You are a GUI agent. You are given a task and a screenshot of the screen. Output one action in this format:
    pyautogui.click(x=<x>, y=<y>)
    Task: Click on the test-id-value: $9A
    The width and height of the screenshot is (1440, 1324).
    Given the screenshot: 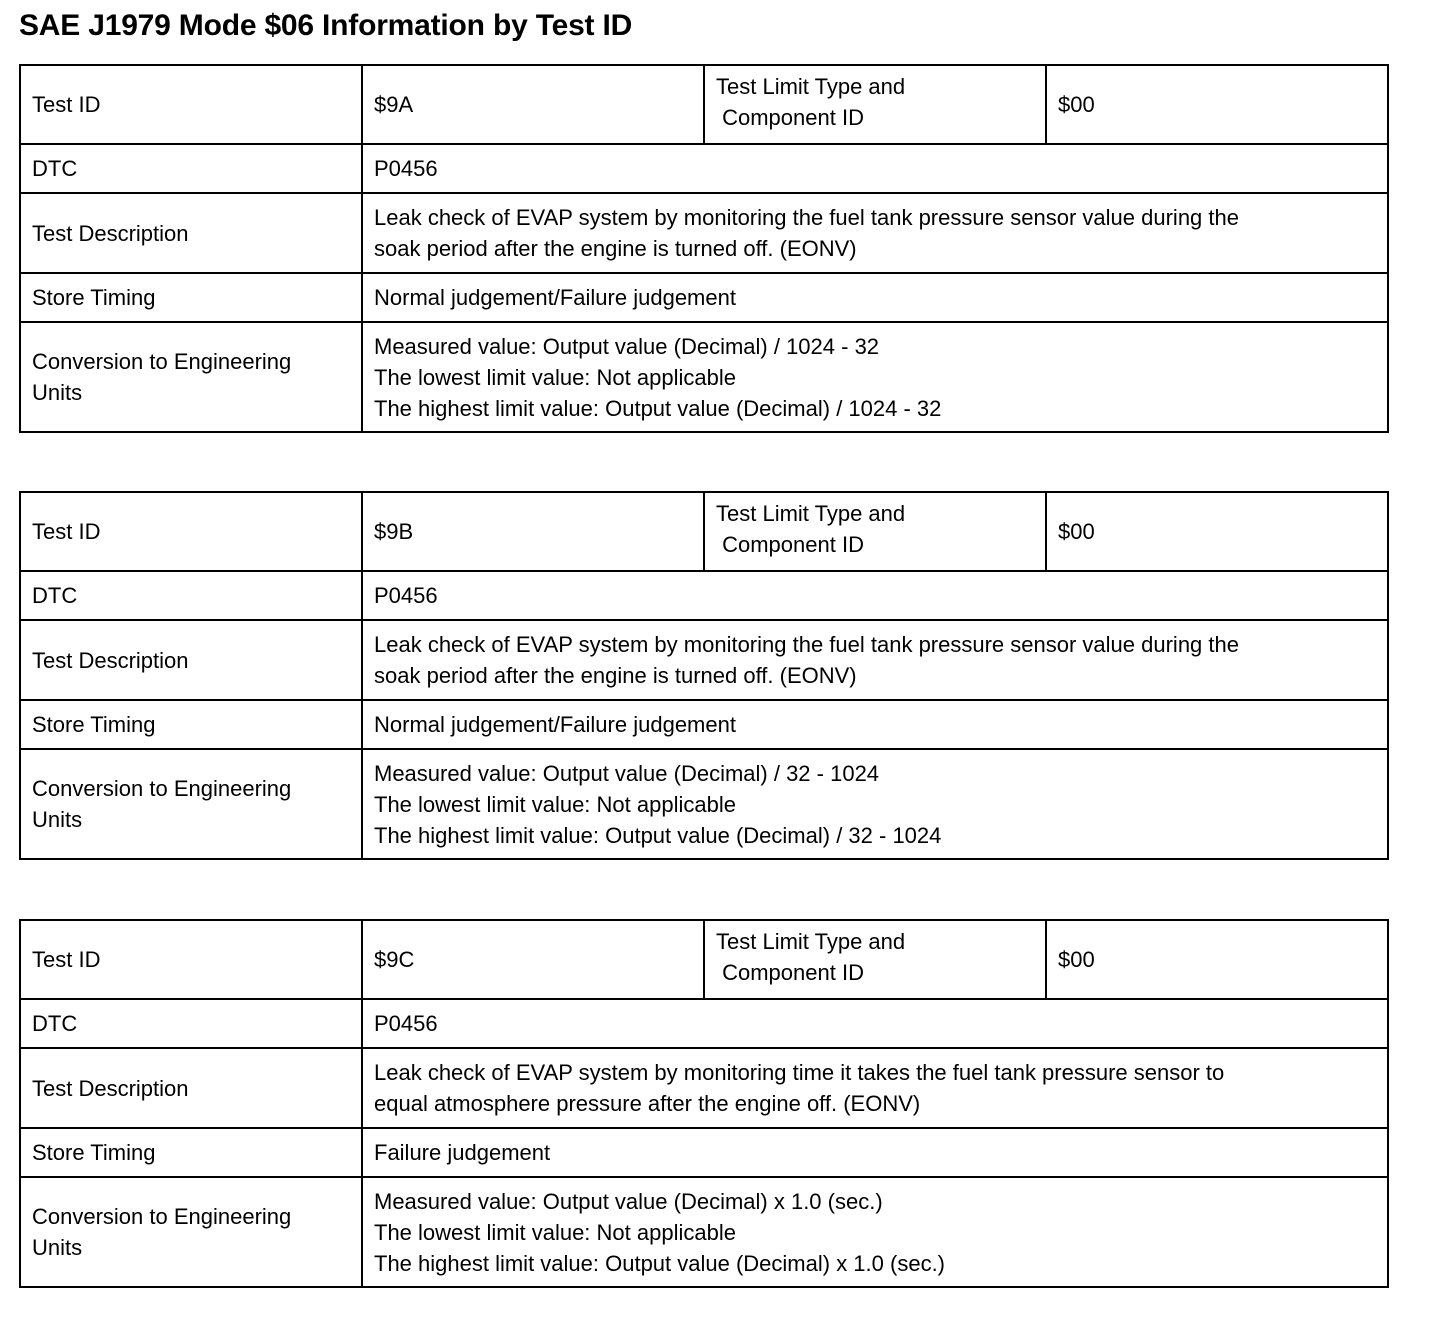 What is the action you would take?
    pyautogui.click(x=533, y=104)
    